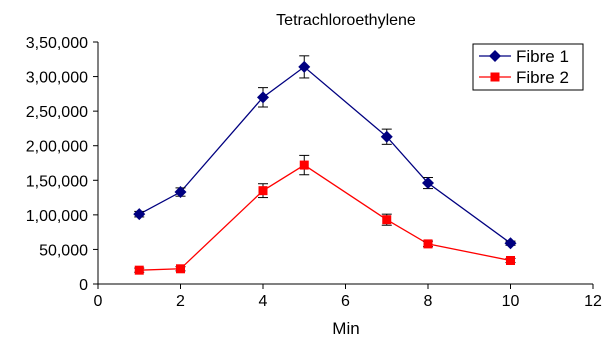 The height and width of the screenshot is (339, 605). What do you see at coordinates (263, 301) in the screenshot?
I see `x-tick-label: 4` at bounding box center [263, 301].